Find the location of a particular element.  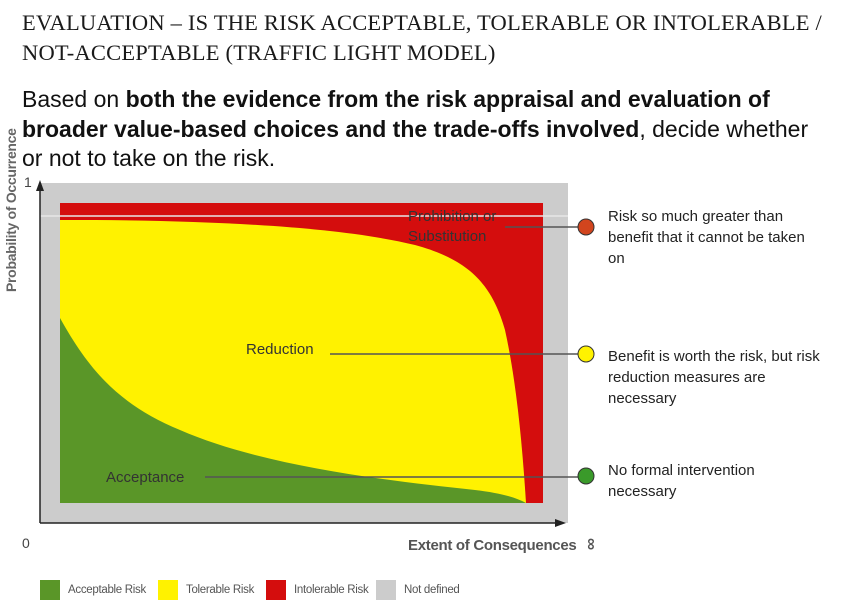

legend-label-acceptable: Acceptable Risk is located at coordinates (107, 590).